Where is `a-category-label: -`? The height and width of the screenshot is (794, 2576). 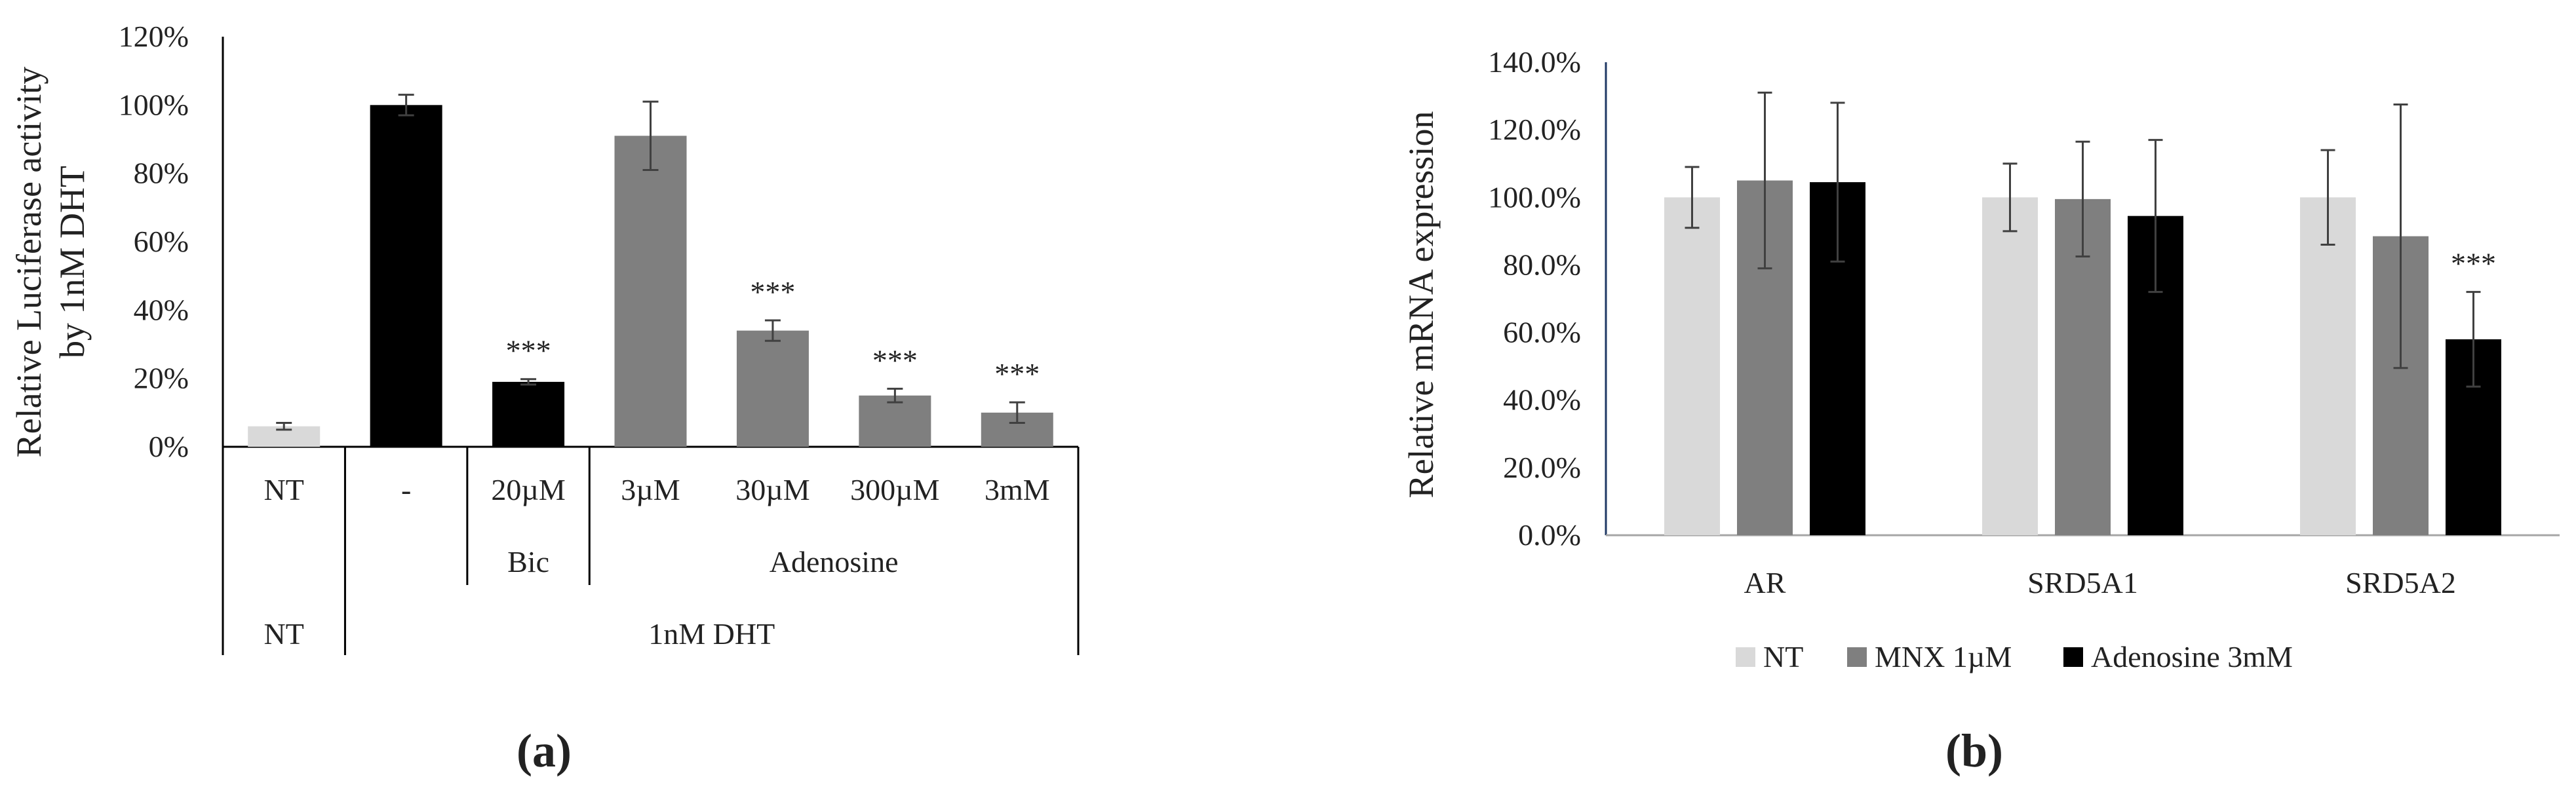
a-category-label: - is located at coordinates (406, 489).